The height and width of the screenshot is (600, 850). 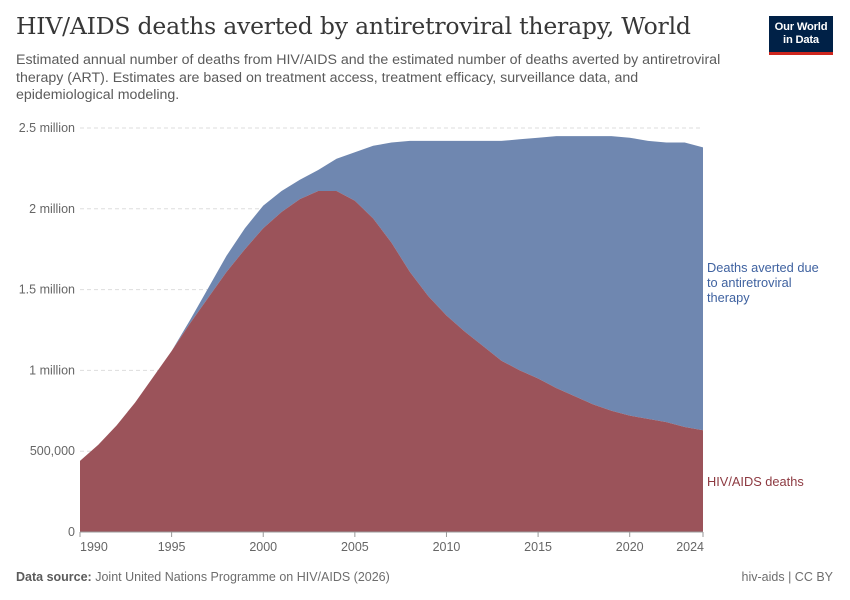 I want to click on series-label-hiv-deaths: HIV/AIDS deaths, so click(x=755, y=481).